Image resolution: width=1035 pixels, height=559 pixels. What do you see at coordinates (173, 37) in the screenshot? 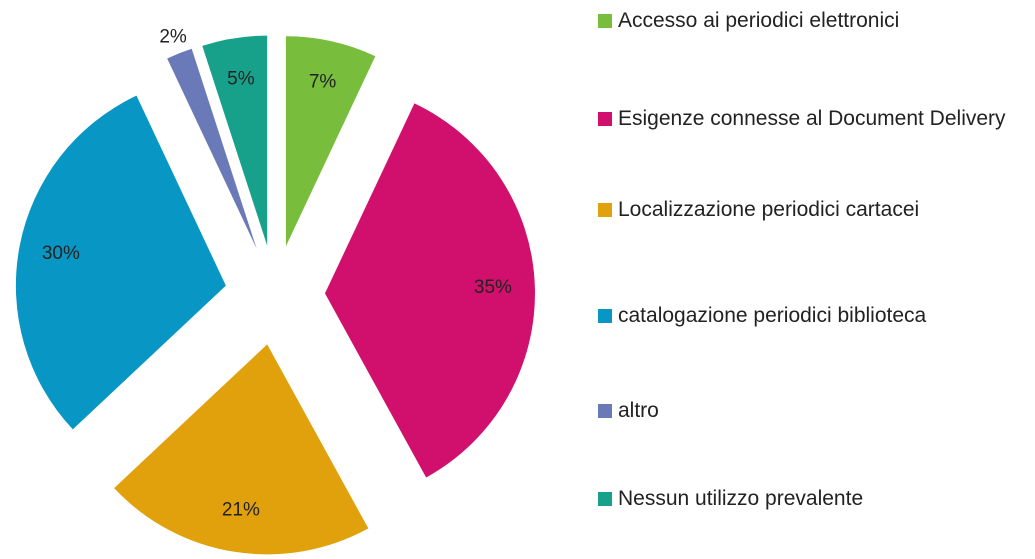
I see `data-label: 2%` at bounding box center [173, 37].